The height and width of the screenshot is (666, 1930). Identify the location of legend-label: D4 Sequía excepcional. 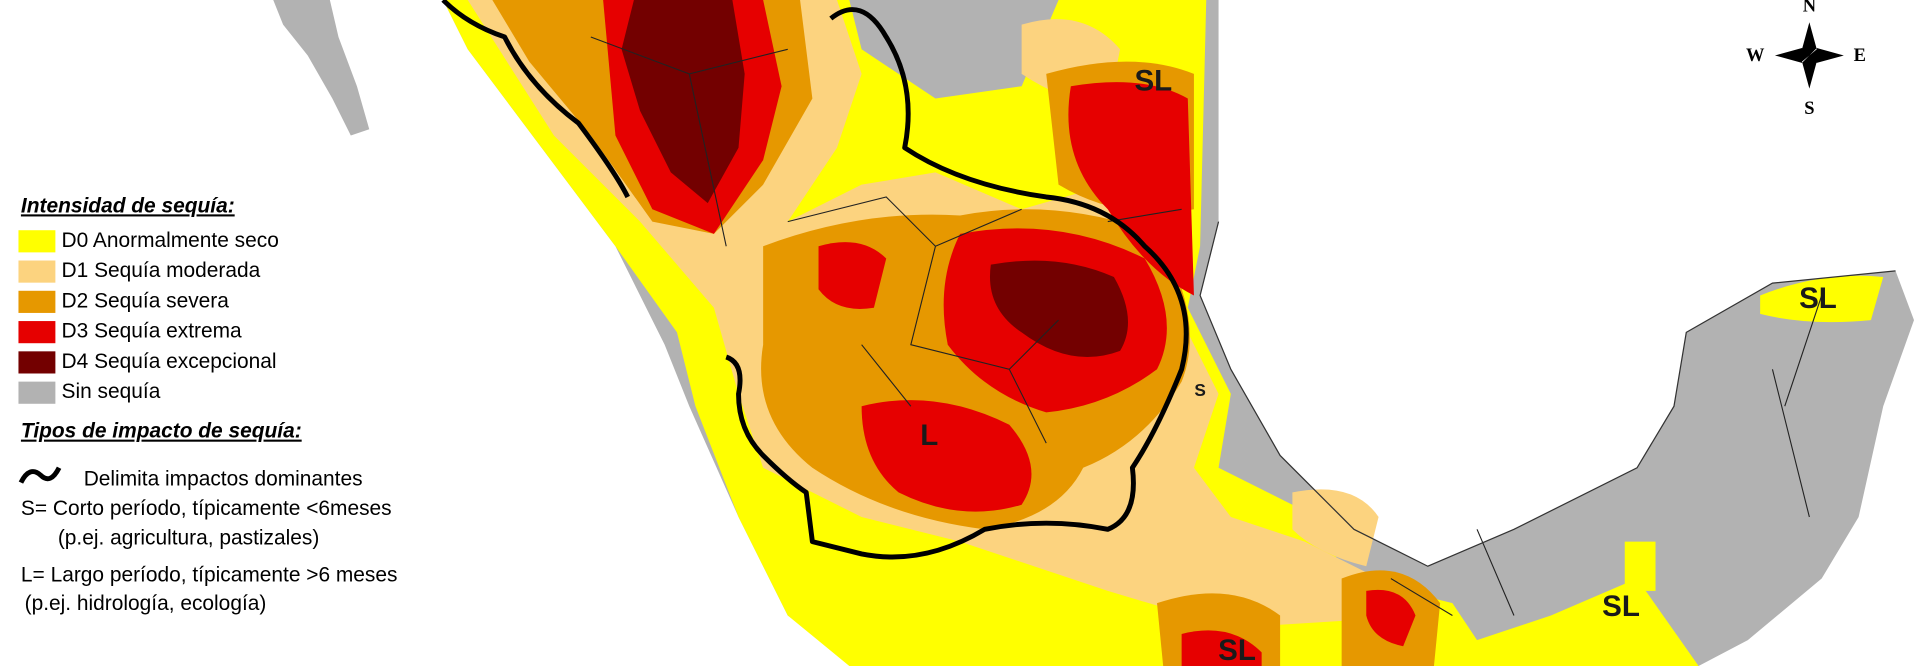
(169, 361).